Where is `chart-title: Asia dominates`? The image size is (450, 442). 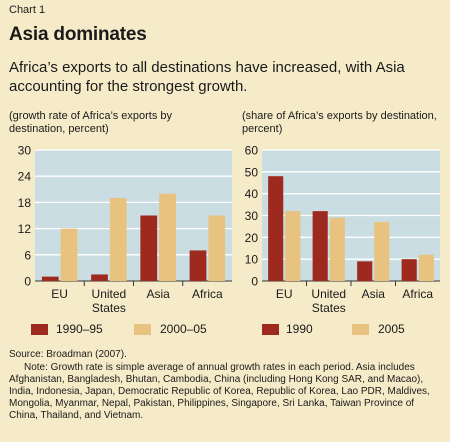 chart-title: Asia dominates is located at coordinates (78, 34).